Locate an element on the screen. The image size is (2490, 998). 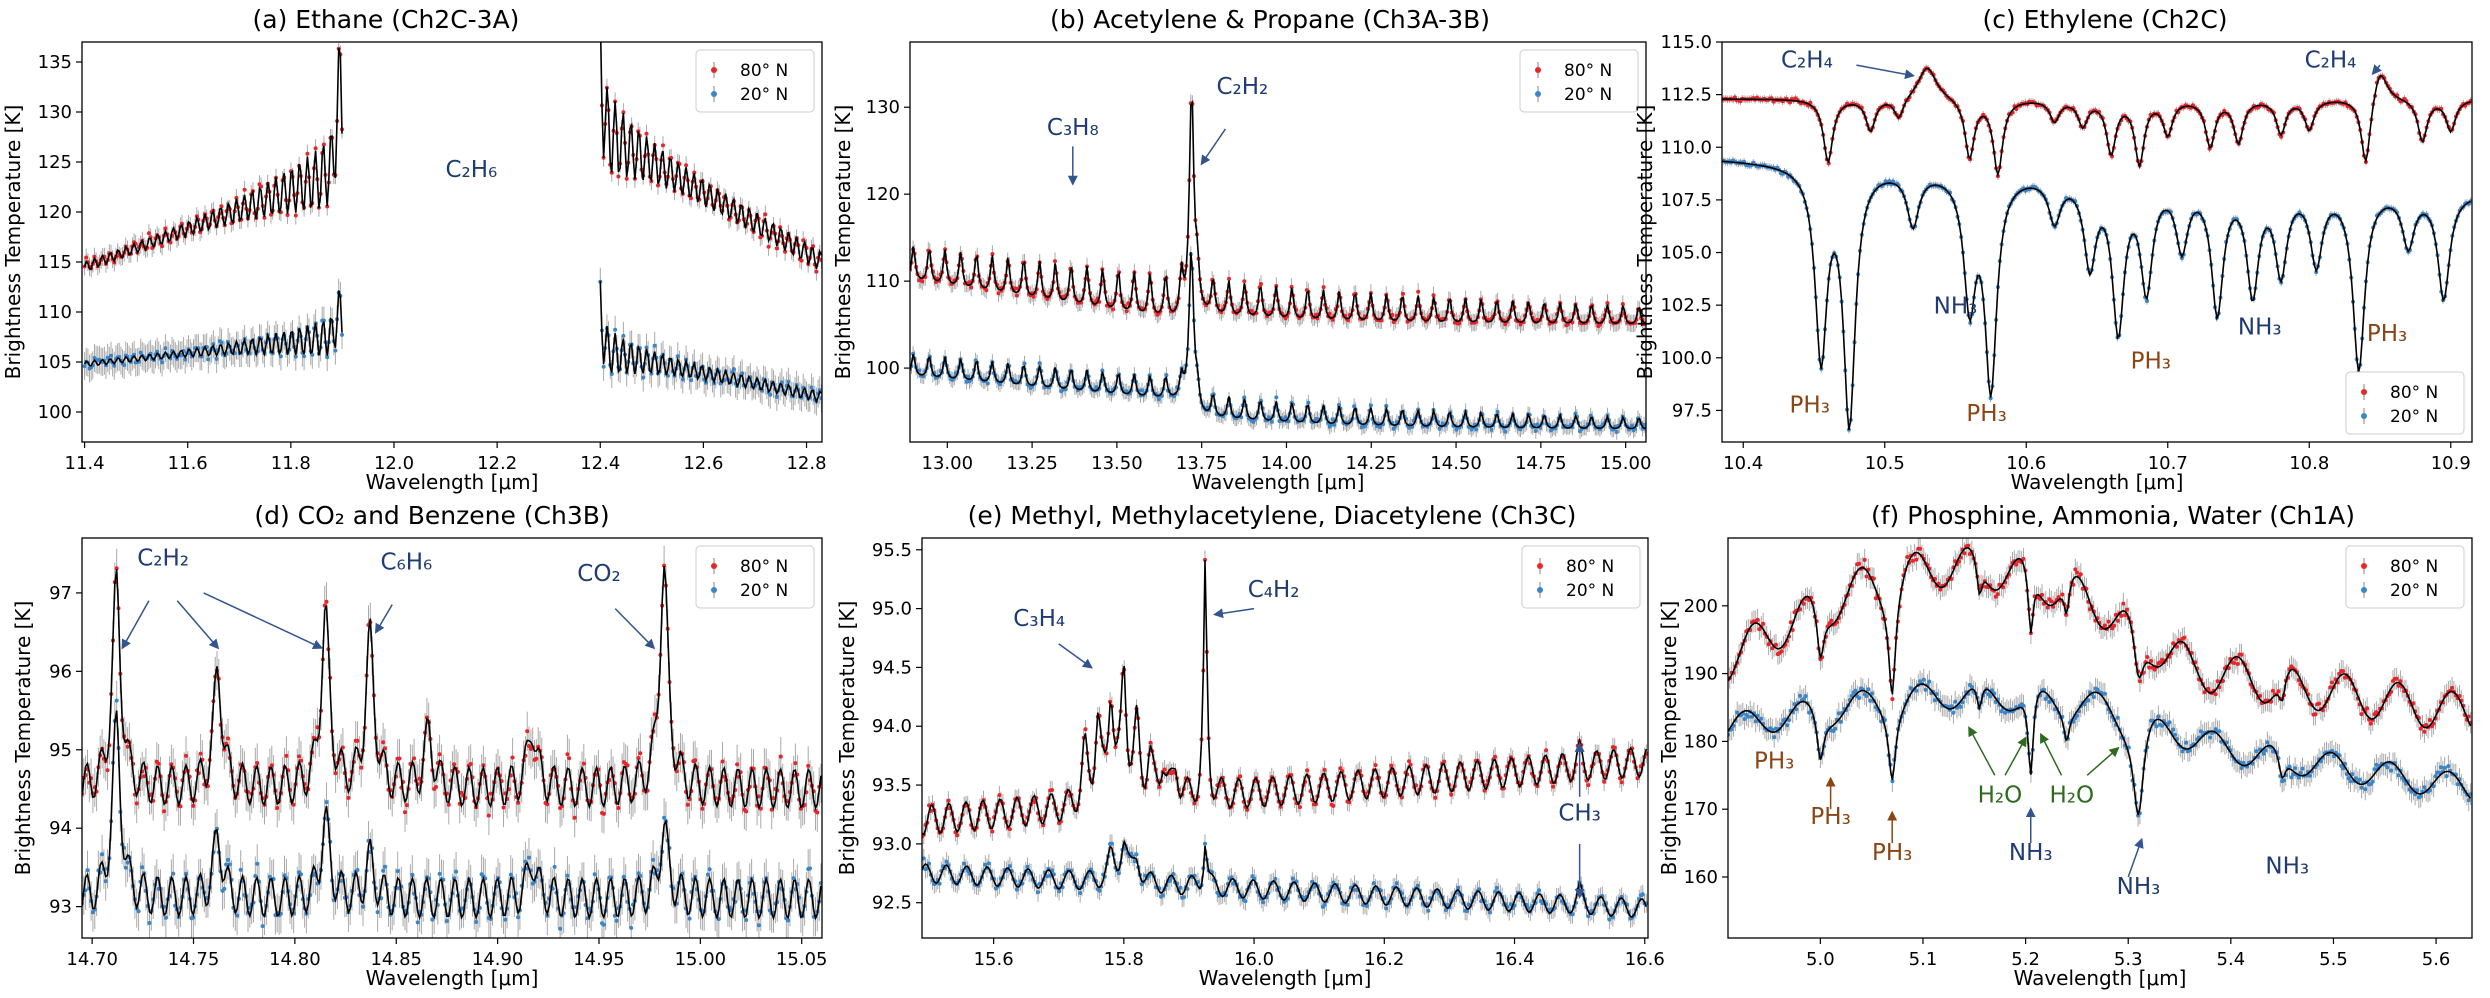
y-tick-label: 100 is located at coordinates (55, 412).